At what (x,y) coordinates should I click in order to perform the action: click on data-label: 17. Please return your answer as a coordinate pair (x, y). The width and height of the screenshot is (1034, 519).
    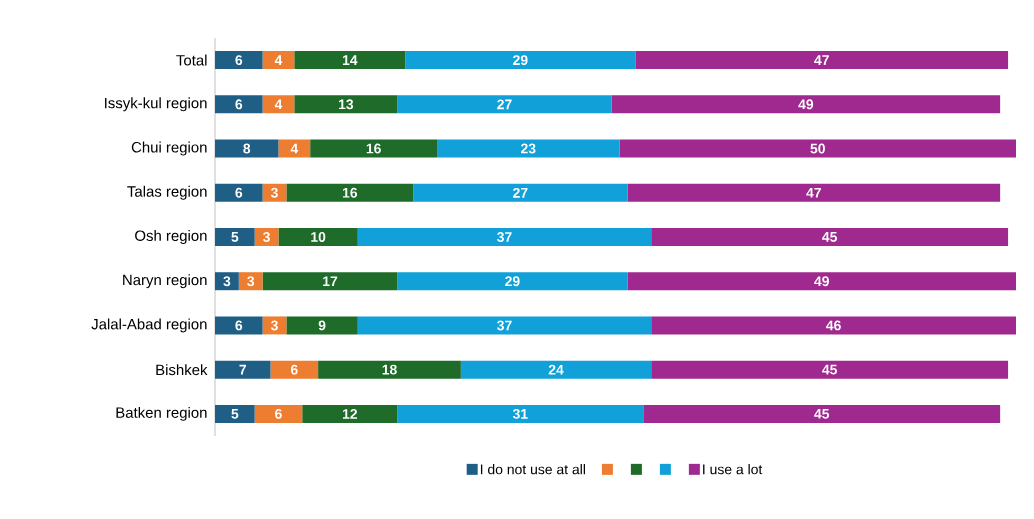
    Looking at the image, I should click on (330, 281).